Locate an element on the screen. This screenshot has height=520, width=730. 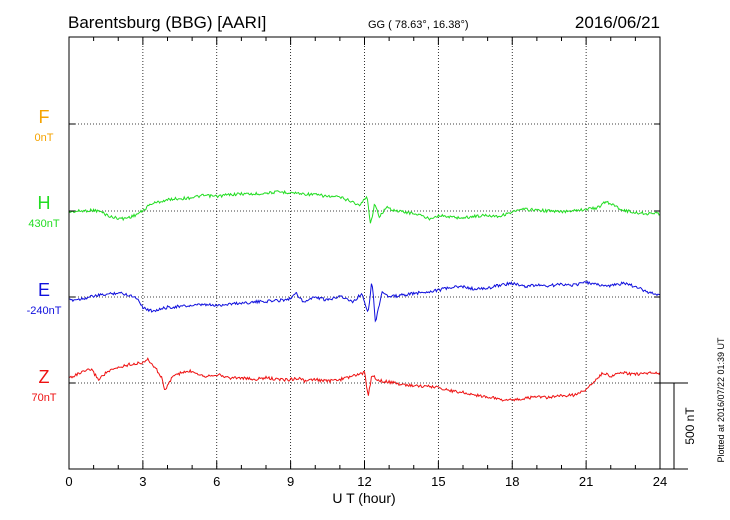
scale-bar: 500 nT is located at coordinates (678, 426).